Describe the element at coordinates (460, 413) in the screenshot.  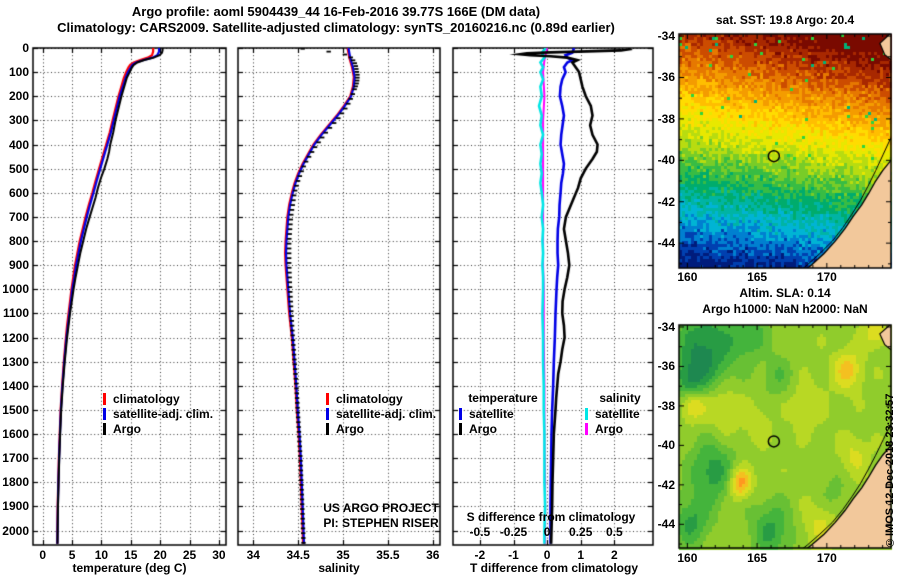
I see `satellite-t-line-swatch` at that location.